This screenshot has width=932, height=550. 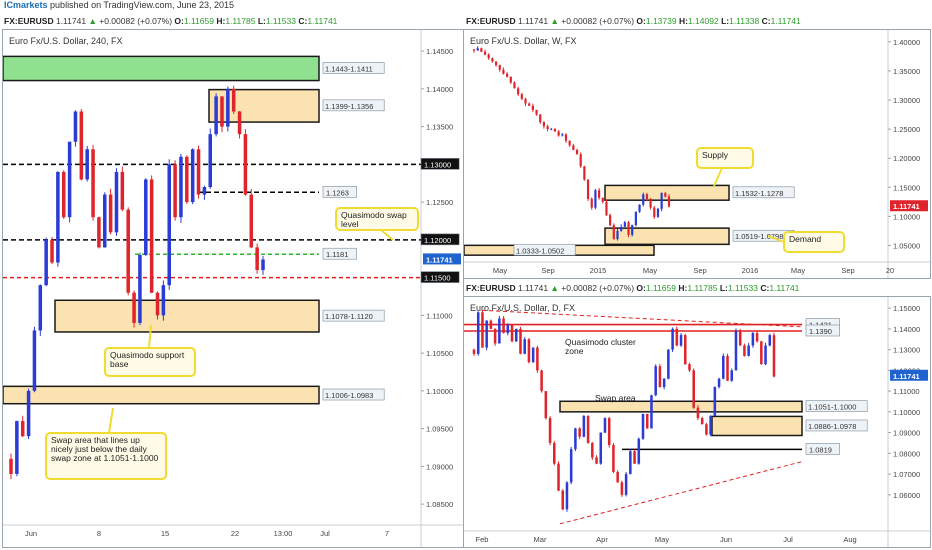 I want to click on annotation-text: zone, so click(x=574, y=351).